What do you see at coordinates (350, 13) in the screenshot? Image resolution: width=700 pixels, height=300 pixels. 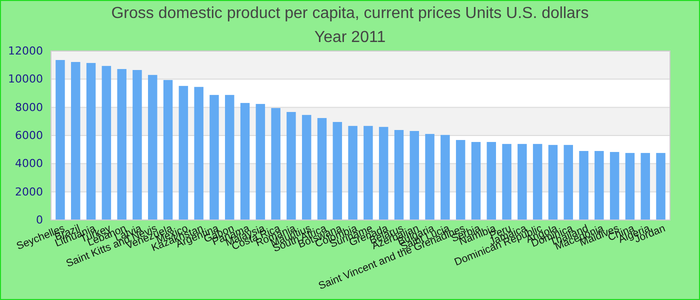 I see `chart-title: Gross domestic product per capita, current prices Units U.S. dollars` at bounding box center [350, 13].